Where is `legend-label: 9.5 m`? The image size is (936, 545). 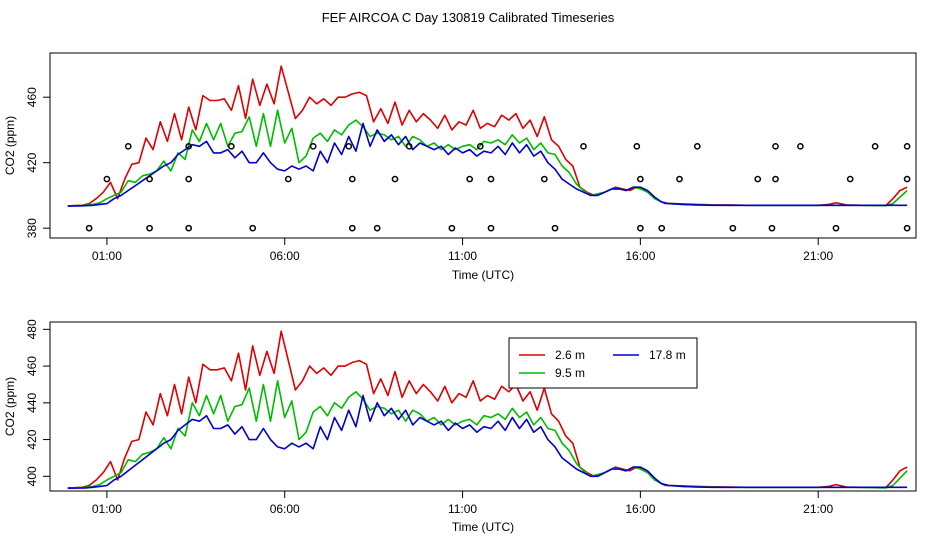
legend-label: 9.5 m is located at coordinates (570, 373).